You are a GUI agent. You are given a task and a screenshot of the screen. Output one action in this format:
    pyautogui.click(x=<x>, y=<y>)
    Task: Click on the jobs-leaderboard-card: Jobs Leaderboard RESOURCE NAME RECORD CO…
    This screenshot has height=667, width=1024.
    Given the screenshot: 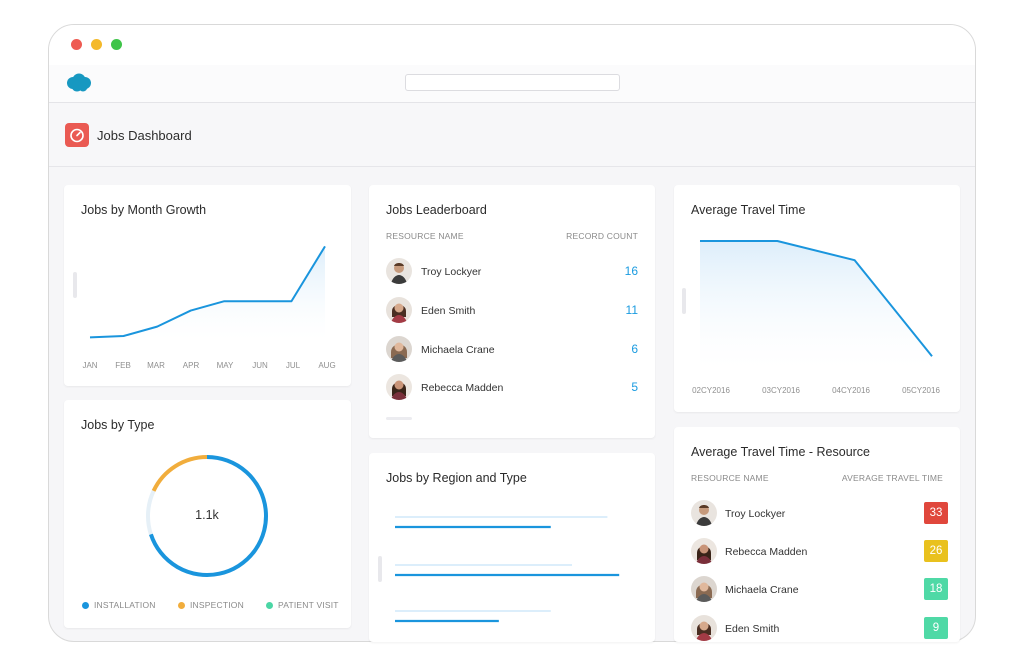 What is the action you would take?
    pyautogui.click(x=512, y=311)
    